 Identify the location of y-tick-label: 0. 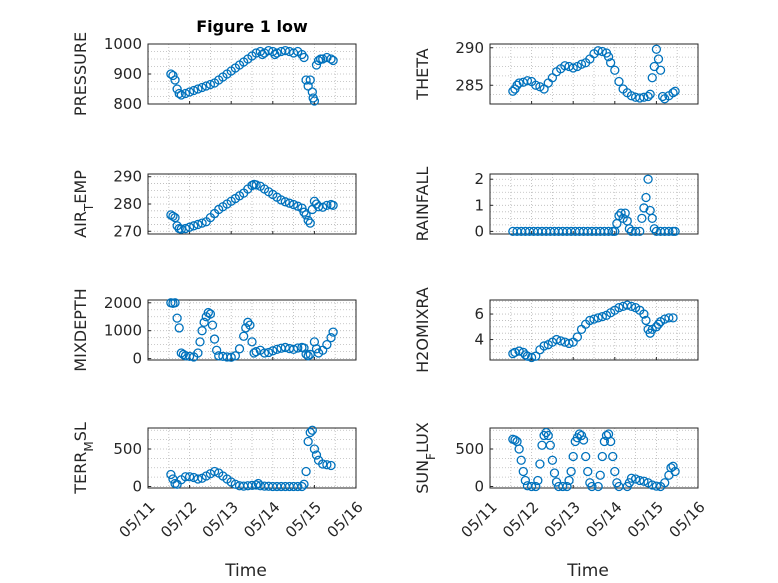
(479, 487).